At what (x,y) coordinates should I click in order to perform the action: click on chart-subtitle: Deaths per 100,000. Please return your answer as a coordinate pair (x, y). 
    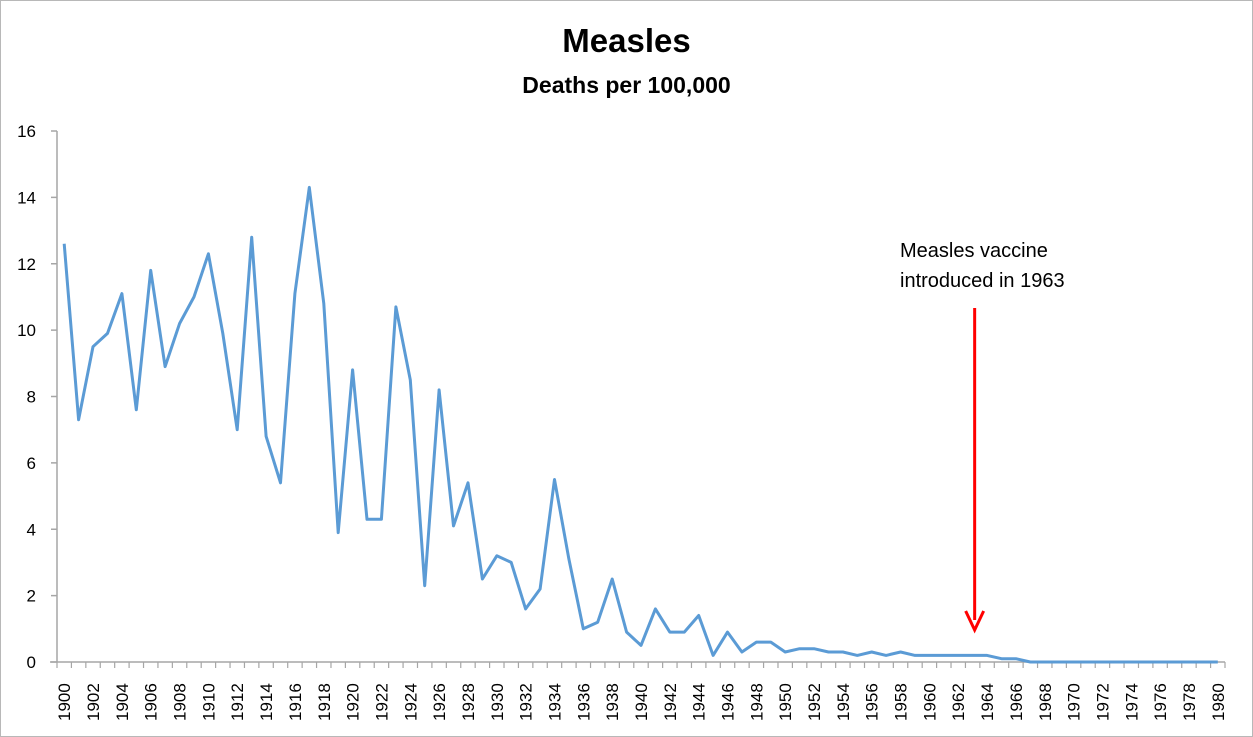
    Looking at the image, I should click on (626, 85).